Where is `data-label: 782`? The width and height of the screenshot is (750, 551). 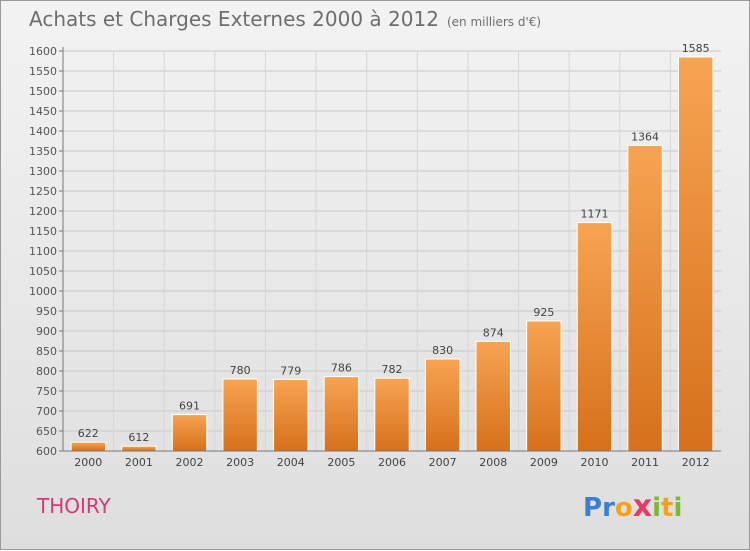 data-label: 782 is located at coordinates (392, 369).